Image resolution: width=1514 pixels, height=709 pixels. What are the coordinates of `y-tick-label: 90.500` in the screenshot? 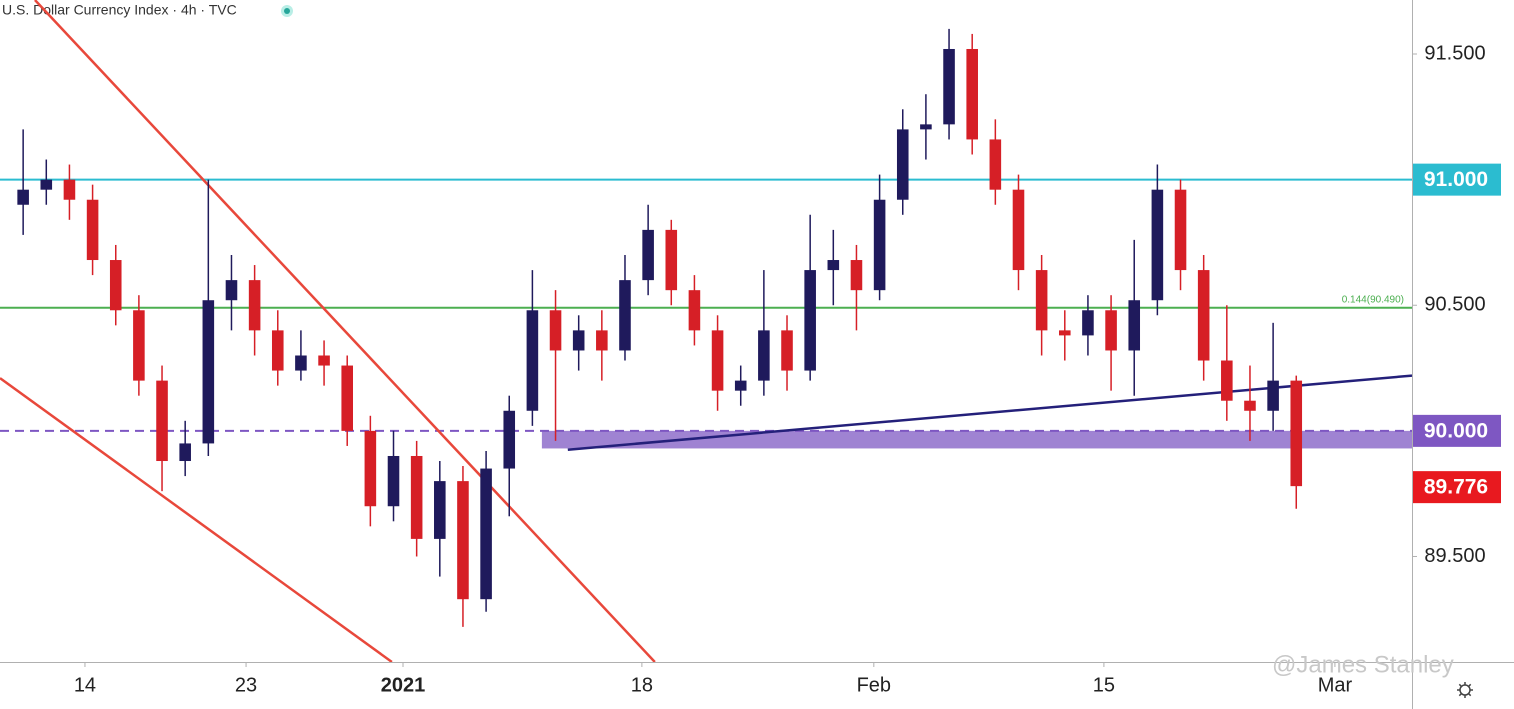 It's located at (1454, 305).